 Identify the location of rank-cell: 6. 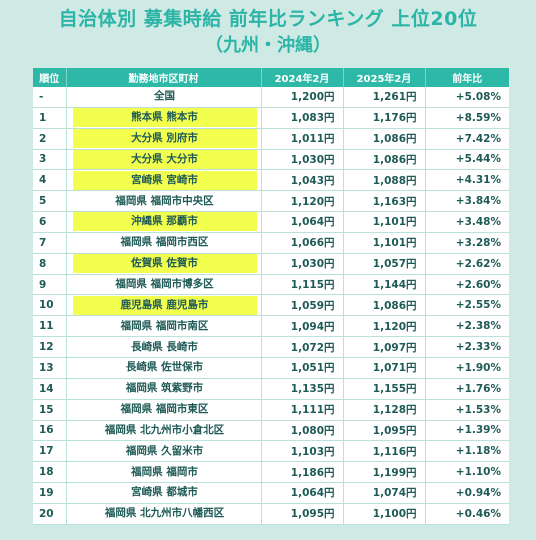
(50, 222).